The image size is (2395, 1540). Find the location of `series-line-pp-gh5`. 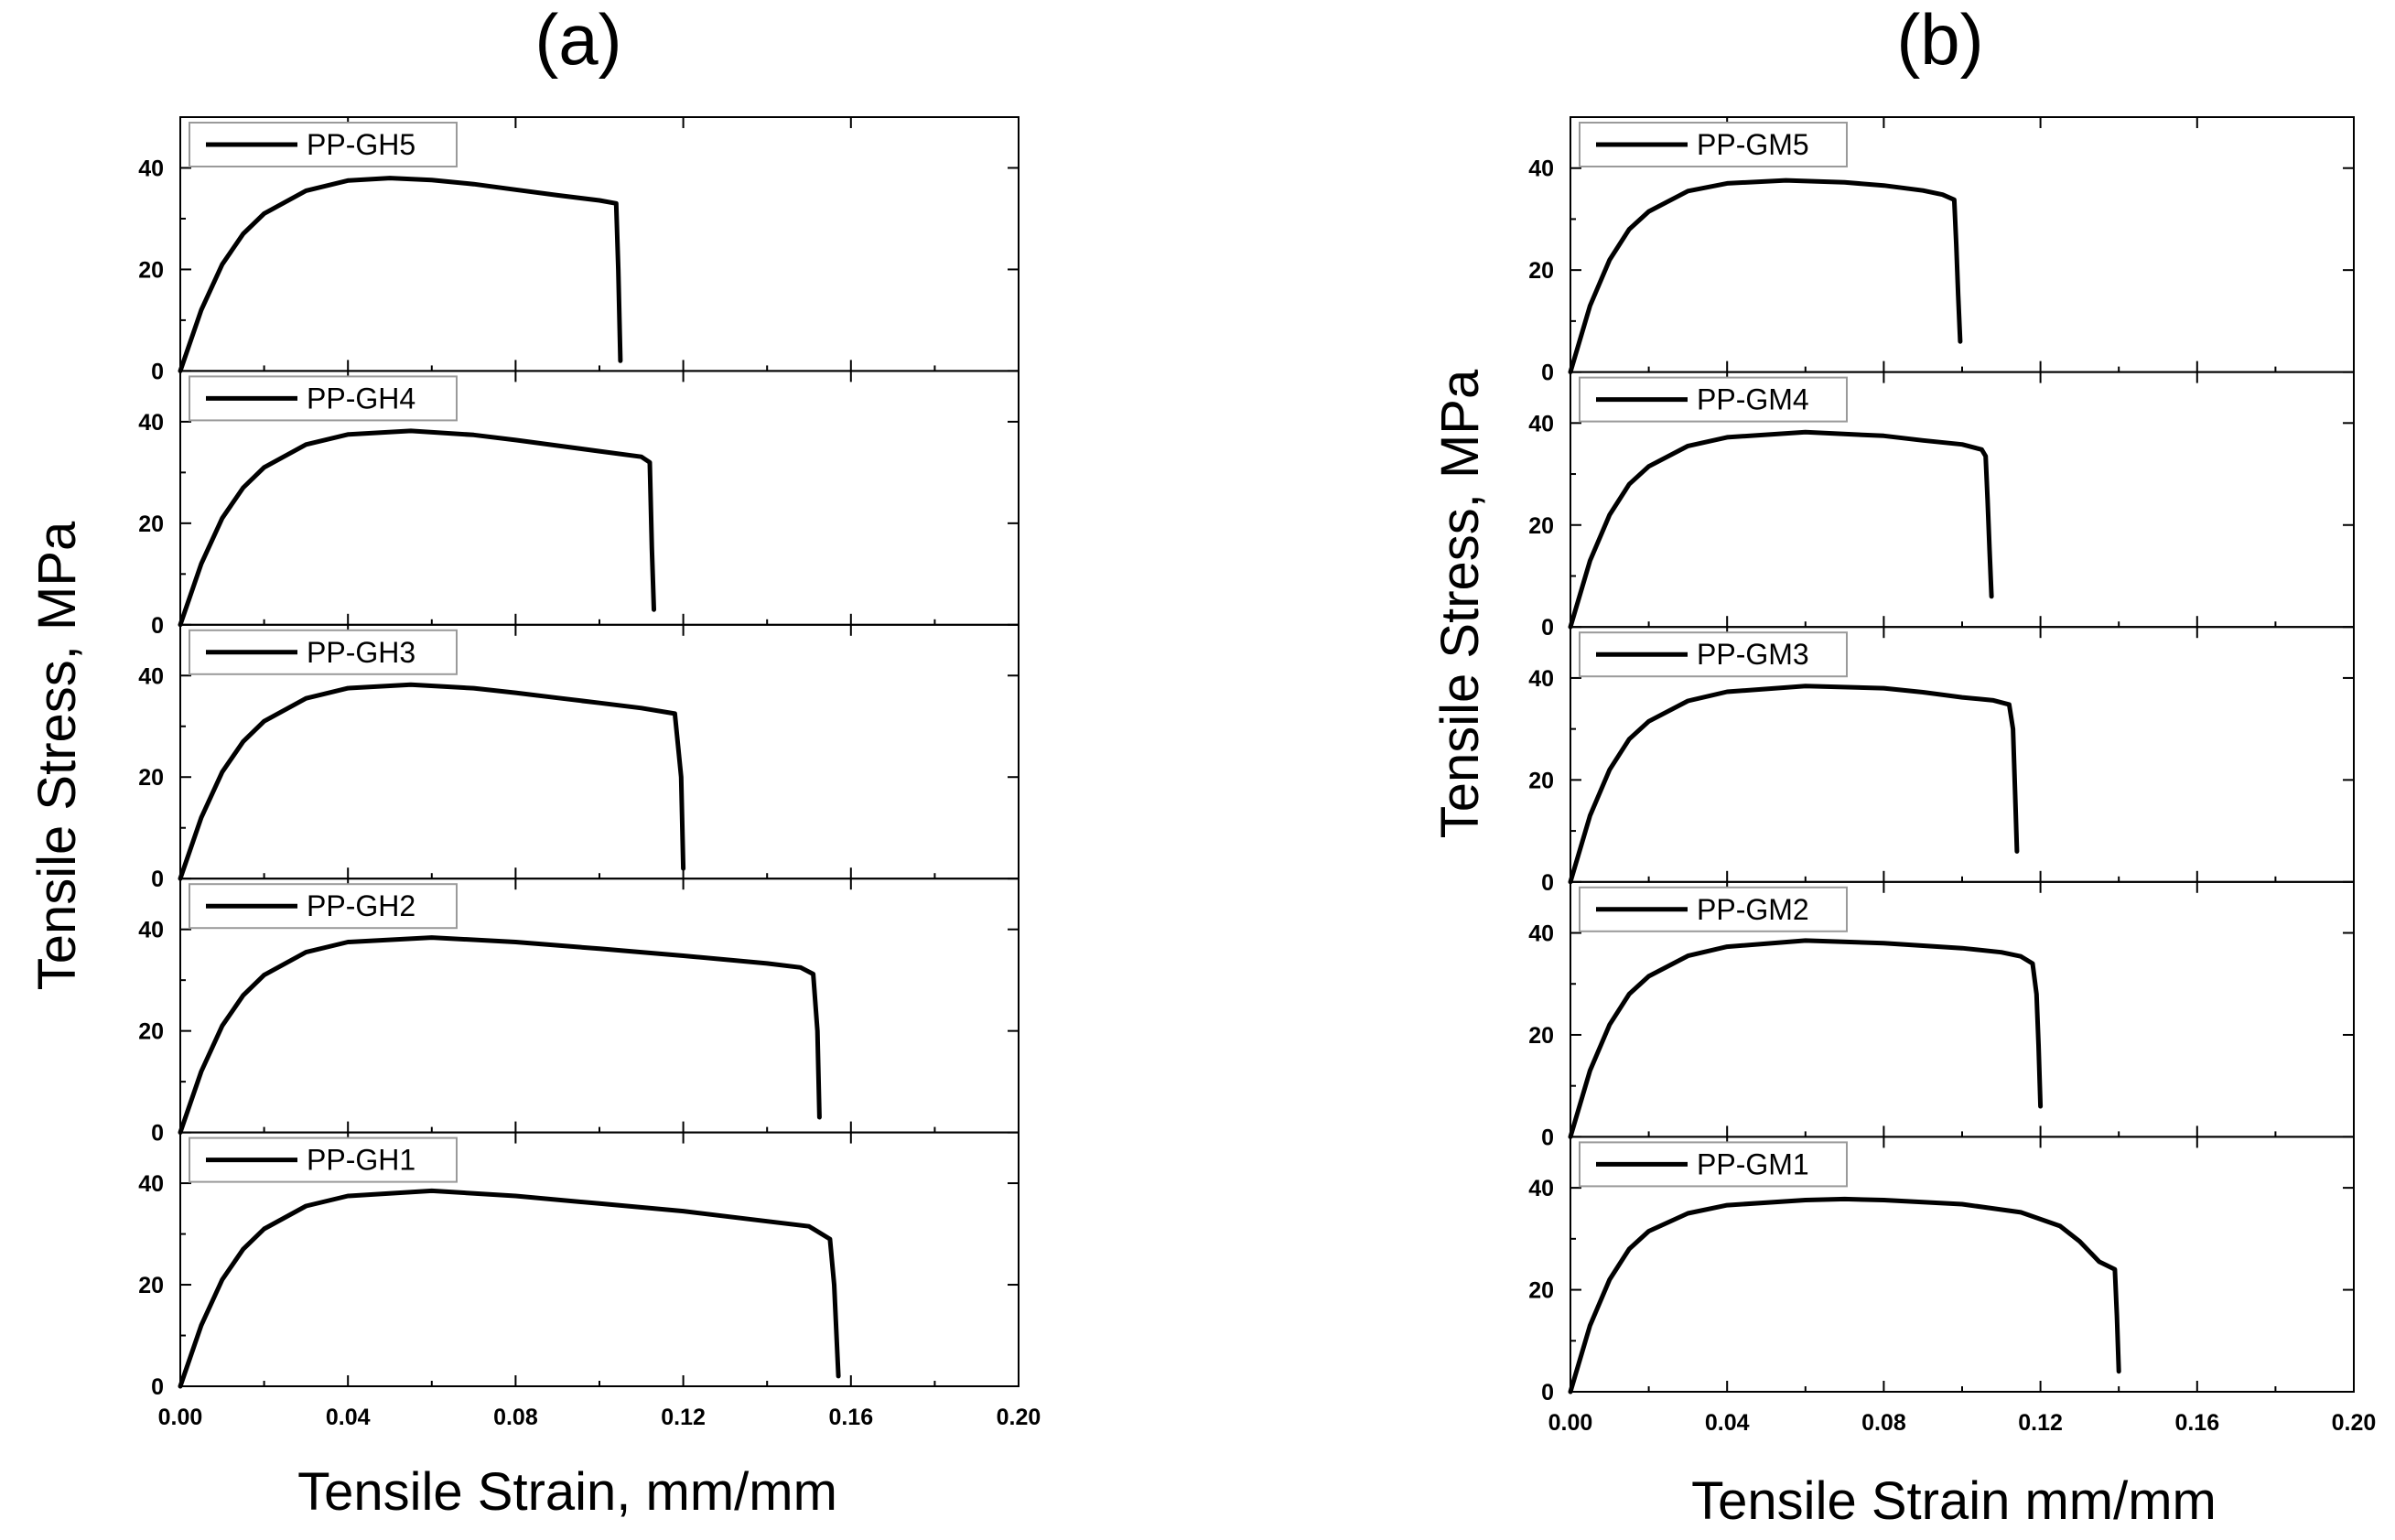

series-line-pp-gh5 is located at coordinates (400, 274).